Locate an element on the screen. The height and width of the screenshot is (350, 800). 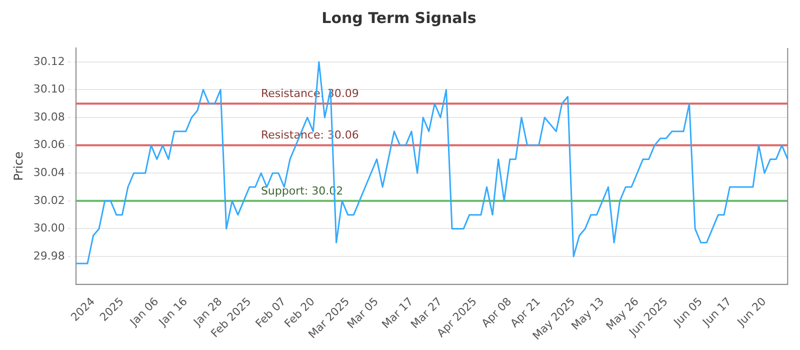
y-tick-label: 30.08 is located at coordinates (49, 117).